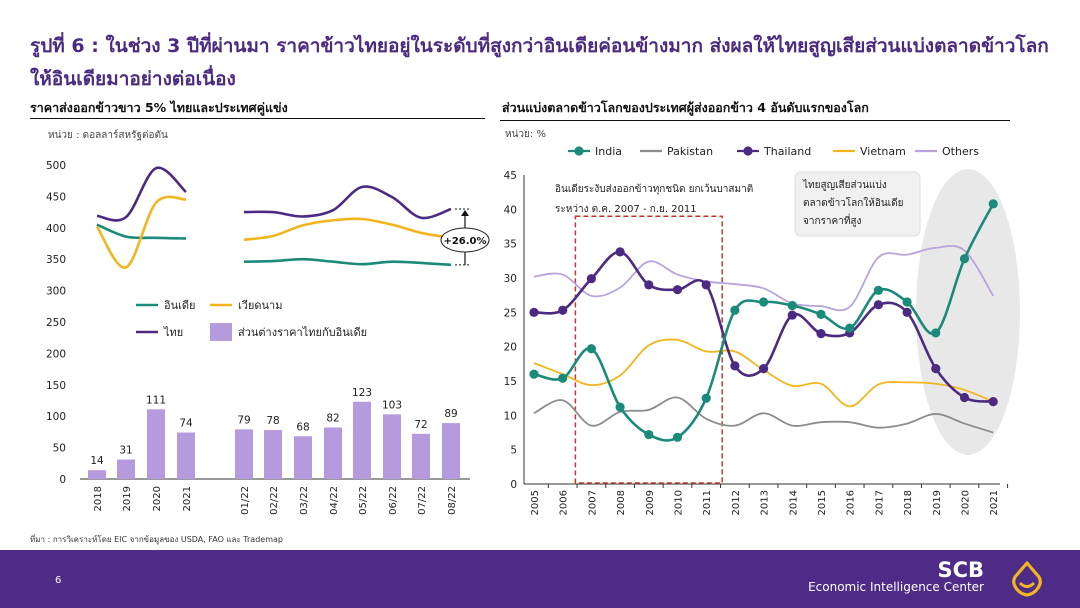 The width and height of the screenshot is (1080, 608). I want to click on left-bar-label: 79, so click(243, 420).